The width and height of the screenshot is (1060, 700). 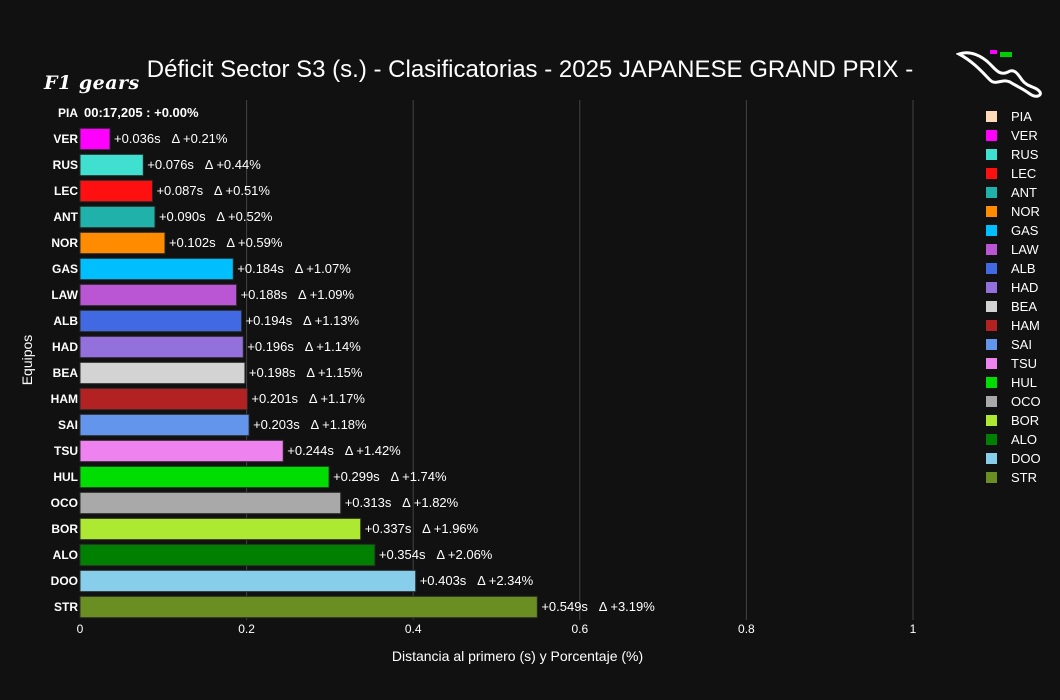 I want to click on category-label: SAI, so click(x=68, y=425).